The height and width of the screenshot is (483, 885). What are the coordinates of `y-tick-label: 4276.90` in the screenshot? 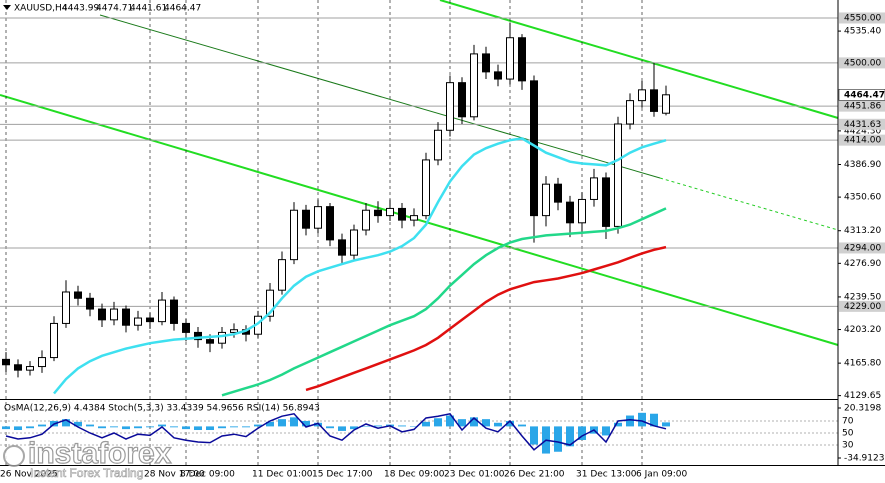 It's located at (862, 264).